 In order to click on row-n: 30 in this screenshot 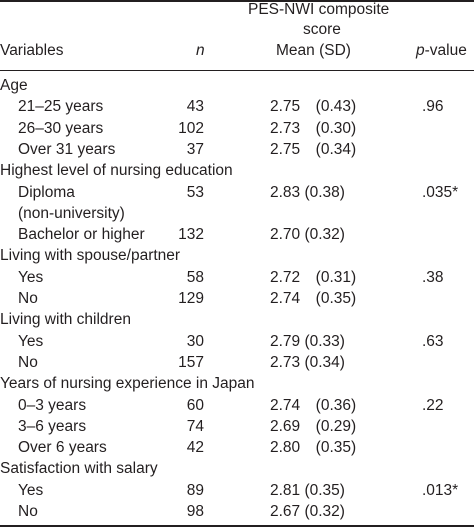, I will do `click(195, 341)`.